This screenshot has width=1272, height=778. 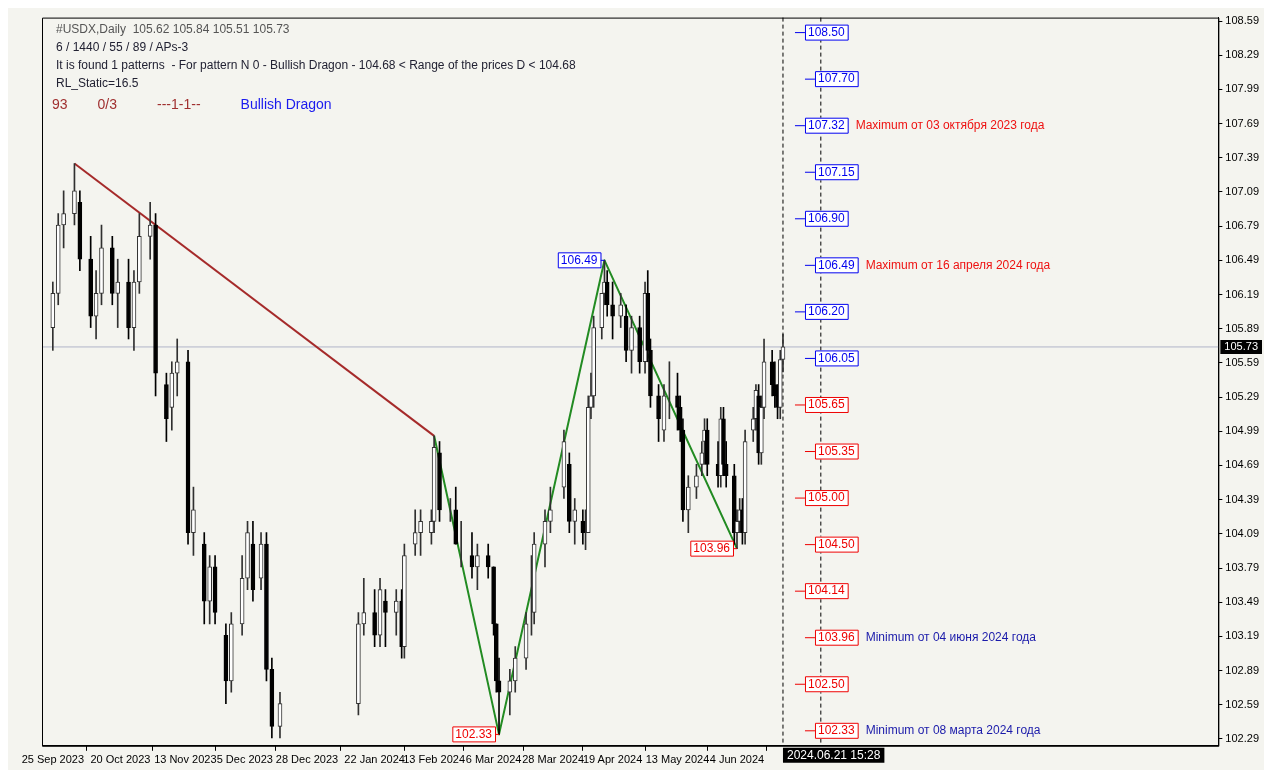 What do you see at coordinates (826, 31) in the screenshot?
I see `annotation: 108.50` at bounding box center [826, 31].